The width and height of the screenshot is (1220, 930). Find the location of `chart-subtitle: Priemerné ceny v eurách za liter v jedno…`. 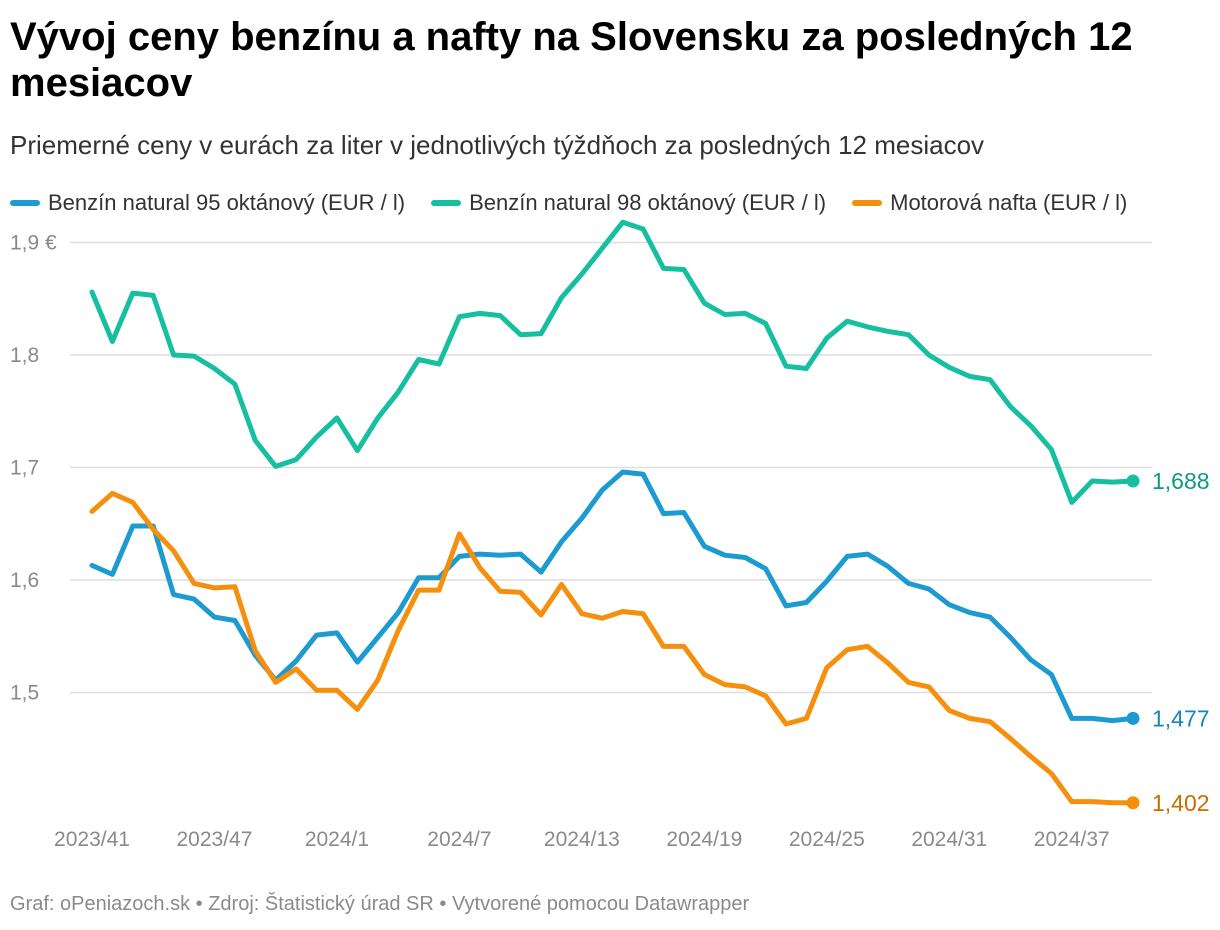

chart-subtitle: Priemerné ceny v eurách za liter v jedno… is located at coordinates (497, 145).